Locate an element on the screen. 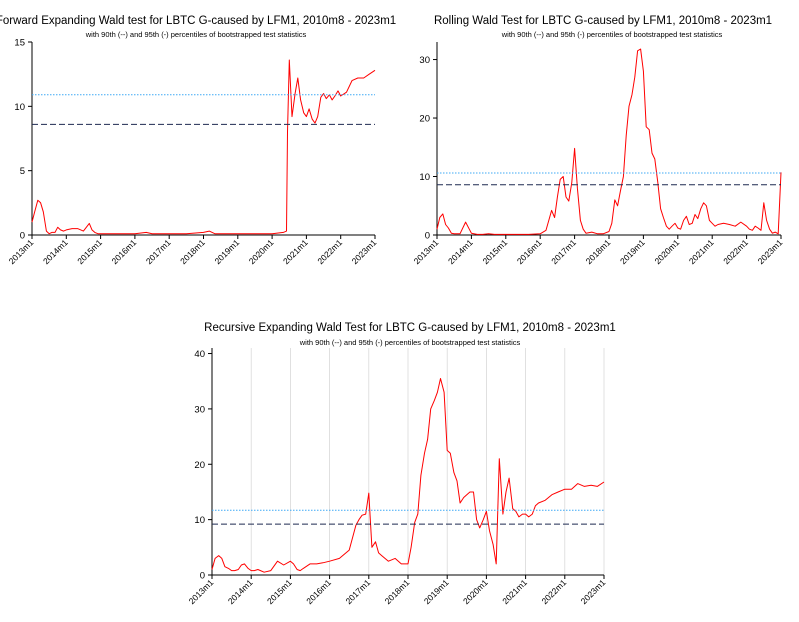 The image size is (799, 622). y-tick-label: 40 is located at coordinates (199, 354).